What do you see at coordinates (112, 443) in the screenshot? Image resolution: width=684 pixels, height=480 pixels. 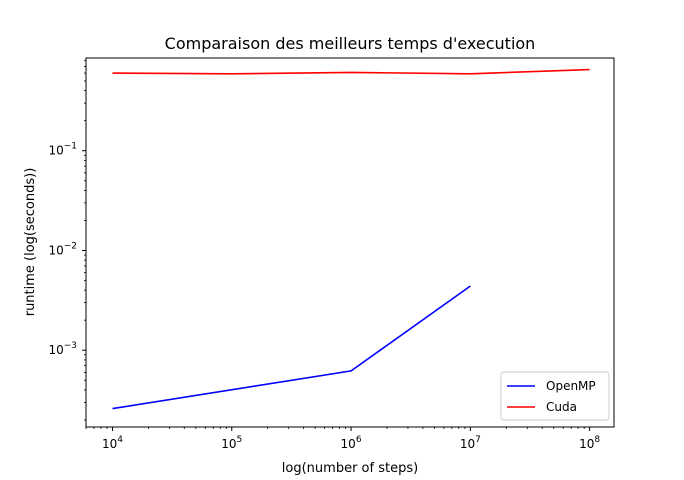 I see `x-tick-label: 10⁴` at bounding box center [112, 443].